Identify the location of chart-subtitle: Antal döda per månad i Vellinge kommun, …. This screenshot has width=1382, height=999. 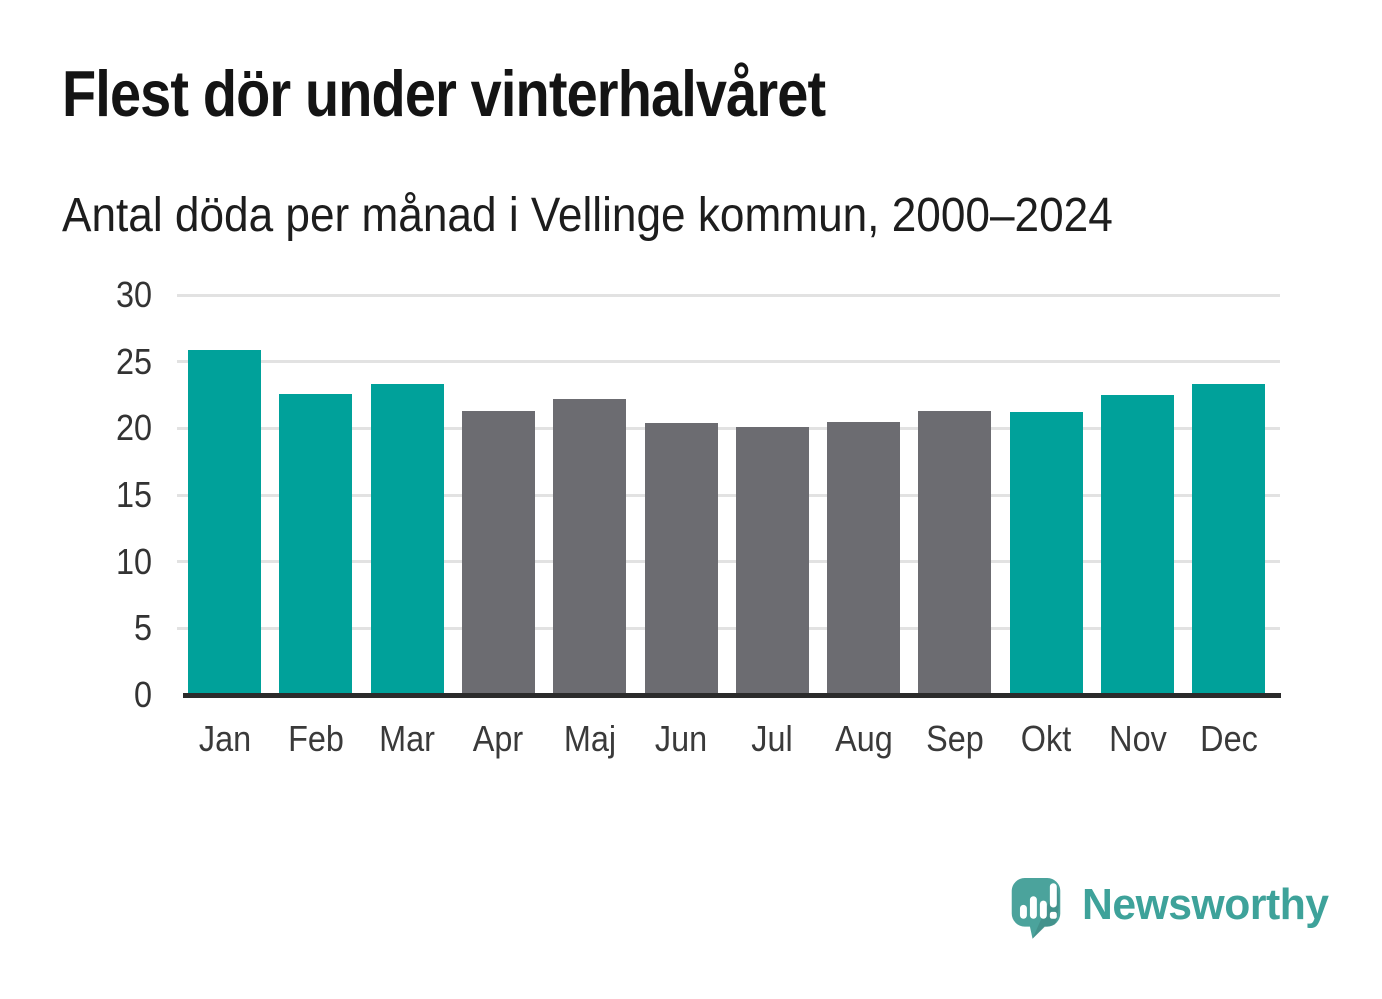
(587, 215).